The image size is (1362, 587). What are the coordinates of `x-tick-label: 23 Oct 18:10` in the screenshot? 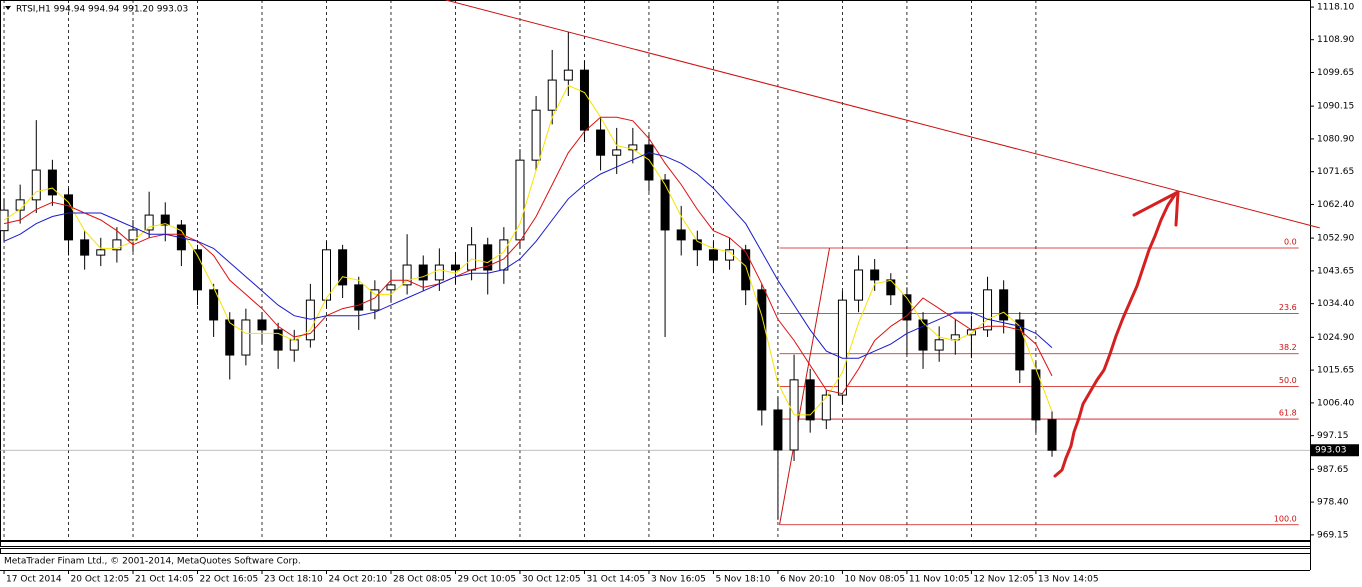 It's located at (293, 580).